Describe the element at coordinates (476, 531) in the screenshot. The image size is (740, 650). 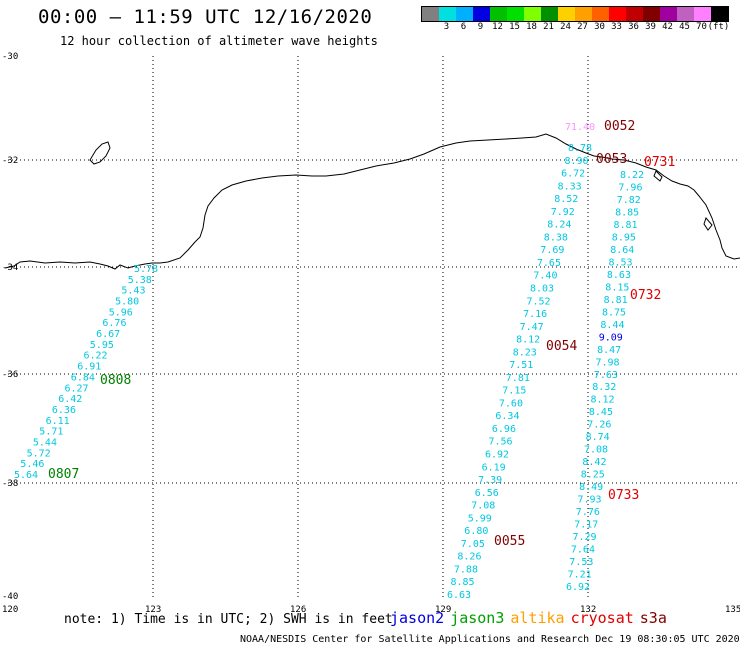
I see `wave-height-value: 6.80` at that location.